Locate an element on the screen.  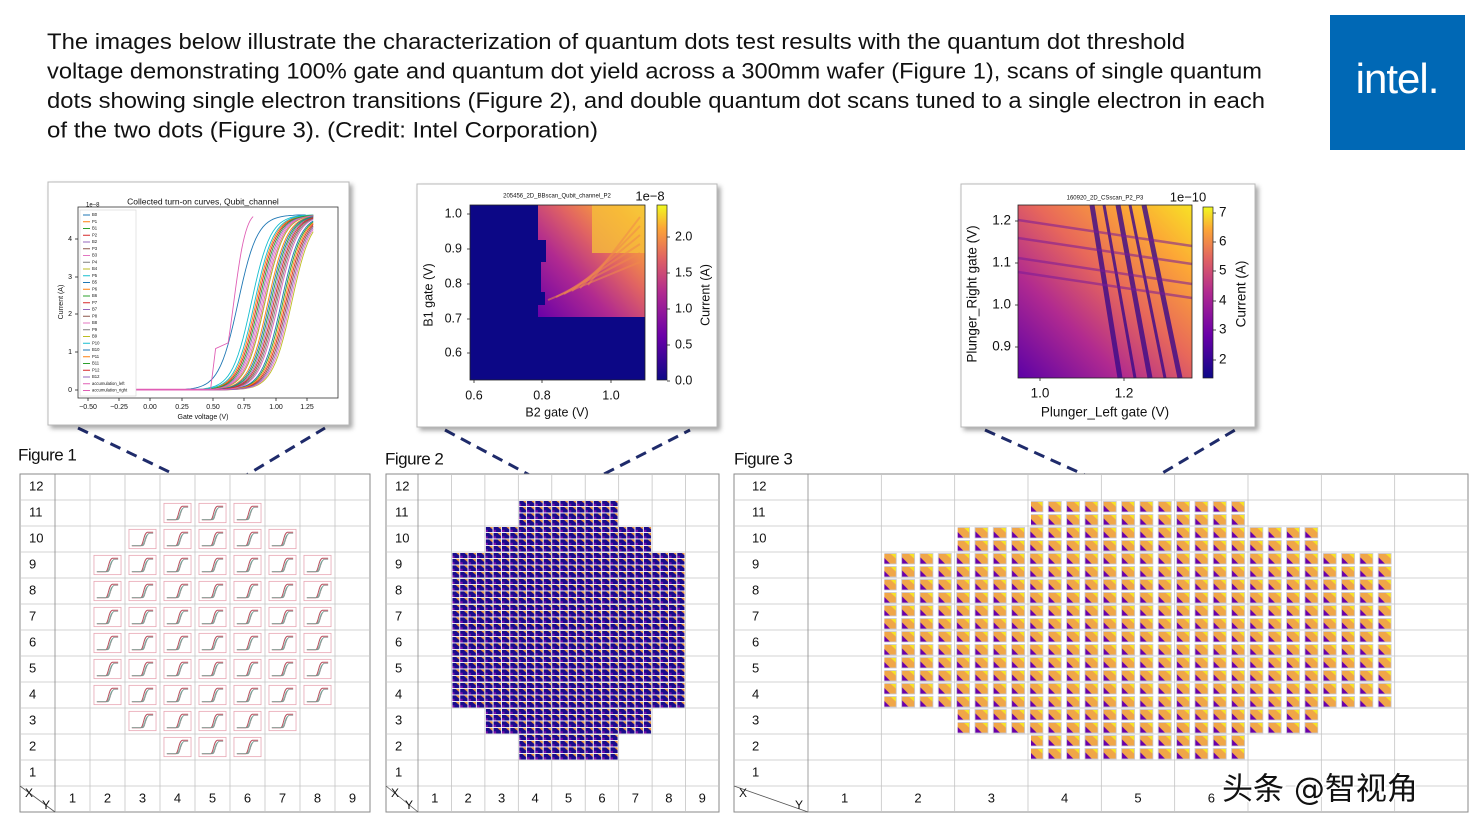
legend-label: B11 is located at coordinates (96, 363).